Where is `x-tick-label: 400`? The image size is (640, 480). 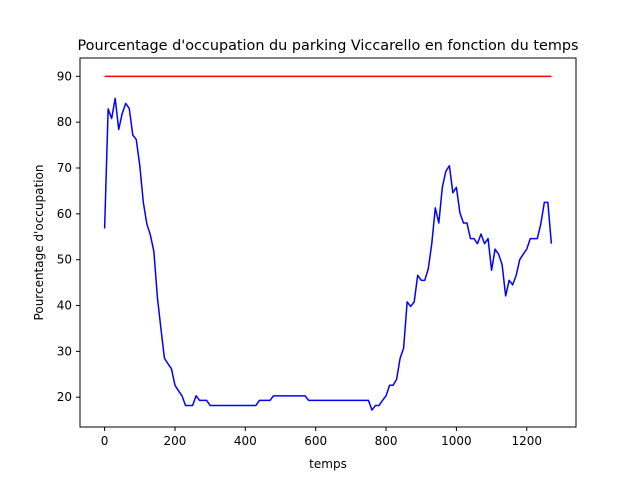 x-tick-label: 400 is located at coordinates (245, 441).